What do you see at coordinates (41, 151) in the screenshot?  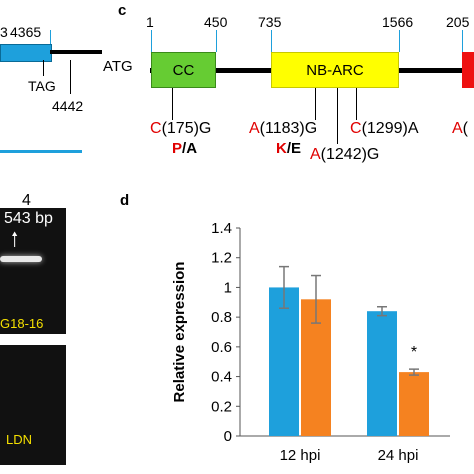 I see `amplicon-line` at bounding box center [41, 151].